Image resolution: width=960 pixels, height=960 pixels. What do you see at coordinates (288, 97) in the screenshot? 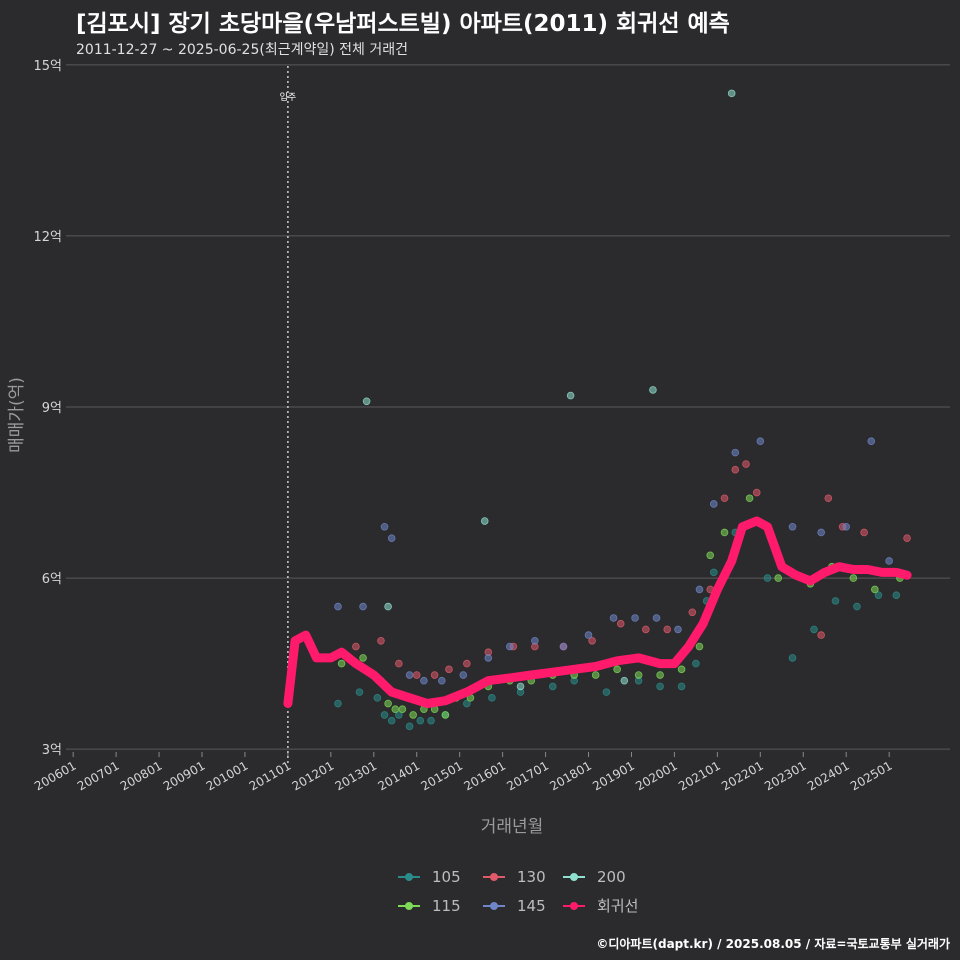
I see `move-in-label: 입주` at bounding box center [288, 97].